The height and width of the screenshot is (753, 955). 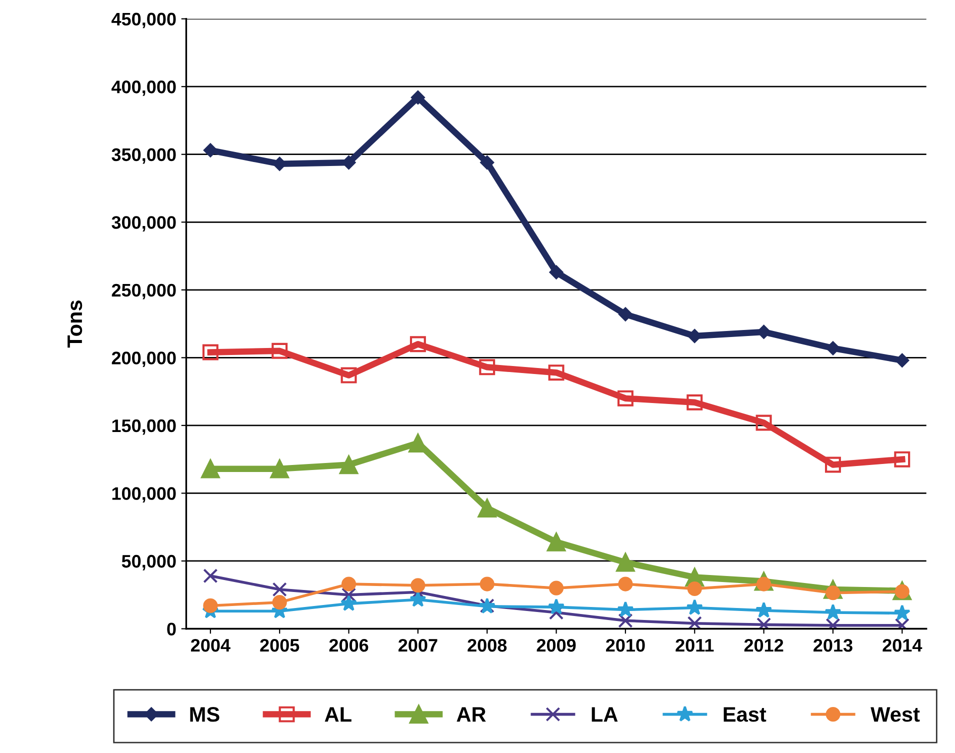 What do you see at coordinates (338, 714) in the screenshot?
I see `legend-label: AL` at bounding box center [338, 714].